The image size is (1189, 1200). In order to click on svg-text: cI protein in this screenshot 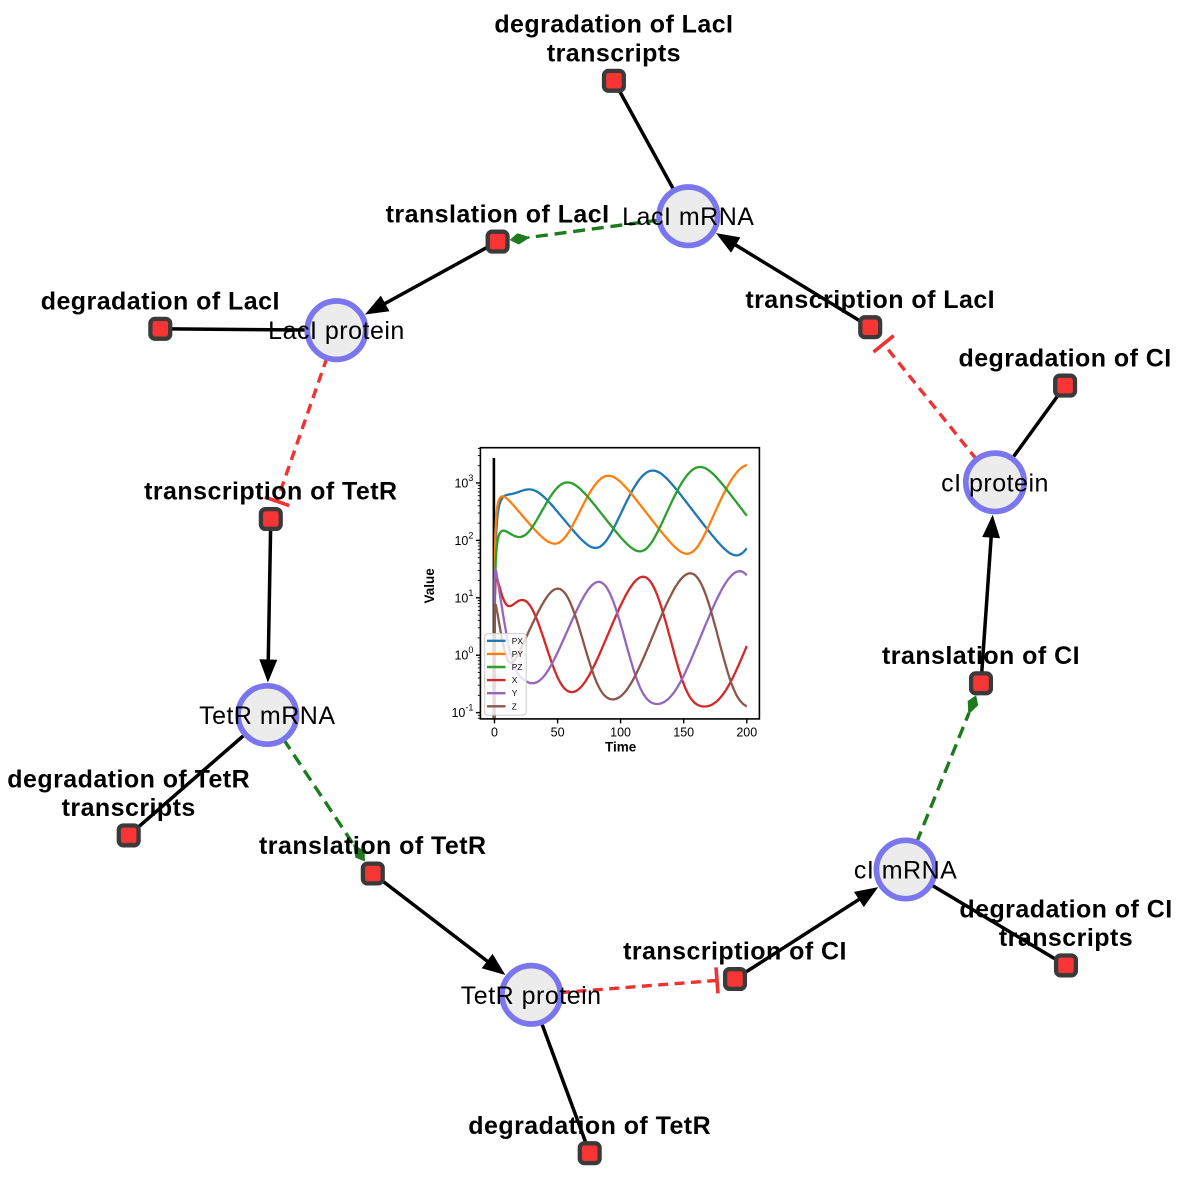, I will do `click(995, 483)`.